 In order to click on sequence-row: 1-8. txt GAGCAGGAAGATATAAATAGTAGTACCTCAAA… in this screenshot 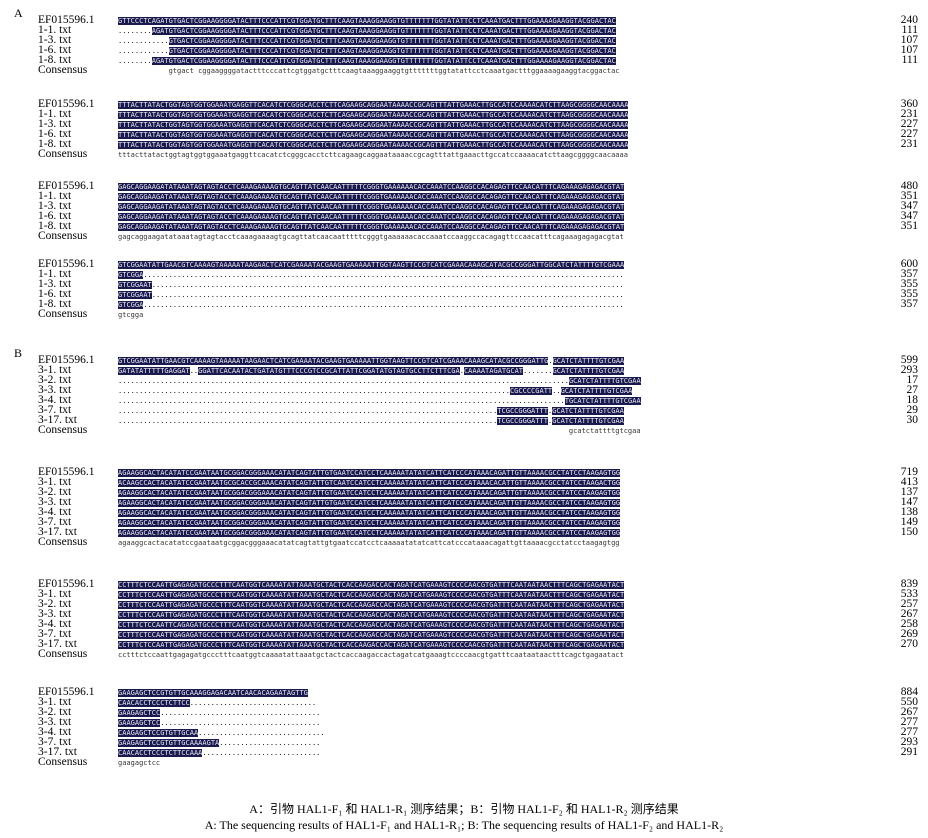, I will do `click(478, 226)`.